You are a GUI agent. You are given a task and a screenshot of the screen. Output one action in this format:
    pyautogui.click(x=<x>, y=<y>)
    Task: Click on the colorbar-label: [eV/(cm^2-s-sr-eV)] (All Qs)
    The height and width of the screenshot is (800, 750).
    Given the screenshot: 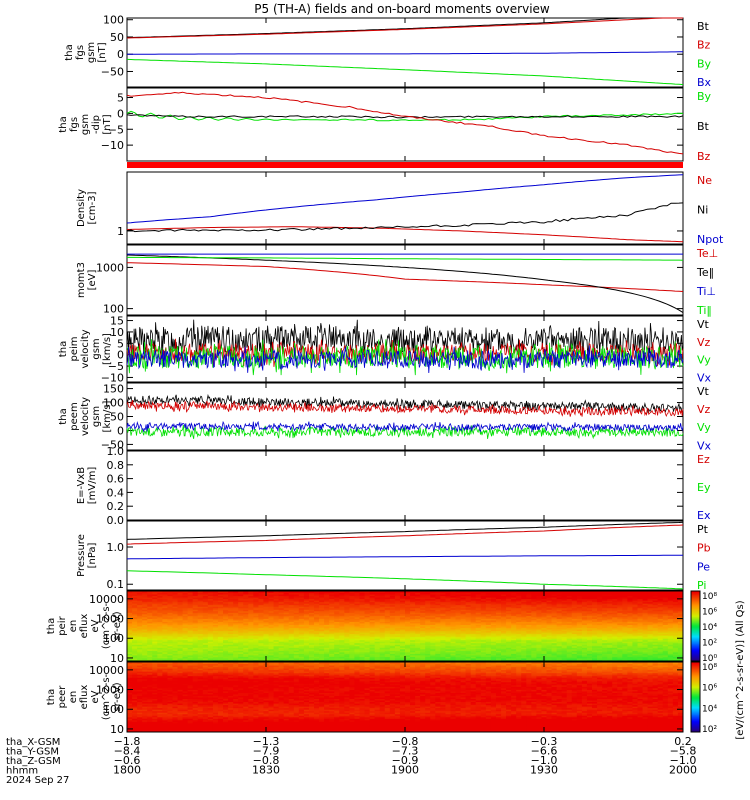 What is the action you would take?
    pyautogui.click(x=740, y=669)
    